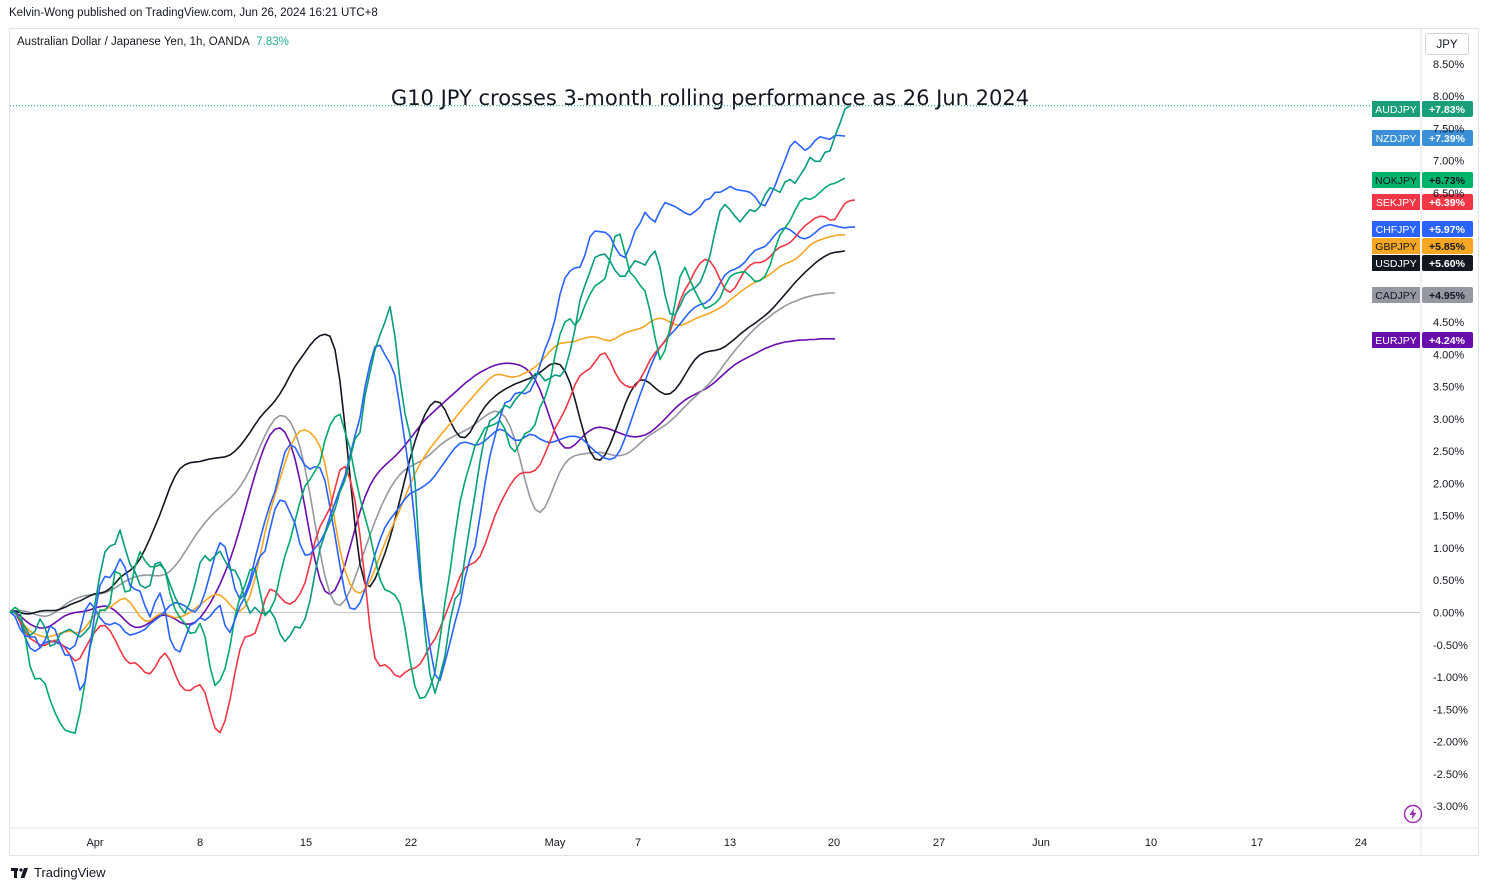 The height and width of the screenshot is (891, 1489). I want to click on series-badge-audjpy: AUDJPY +7.83%, so click(1422, 109).